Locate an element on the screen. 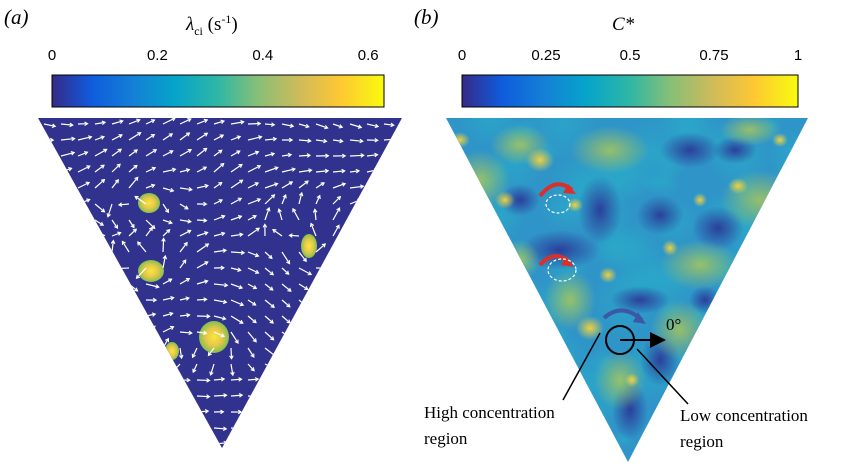 The height and width of the screenshot is (465, 850). colorbar-a is located at coordinates (218, 91).